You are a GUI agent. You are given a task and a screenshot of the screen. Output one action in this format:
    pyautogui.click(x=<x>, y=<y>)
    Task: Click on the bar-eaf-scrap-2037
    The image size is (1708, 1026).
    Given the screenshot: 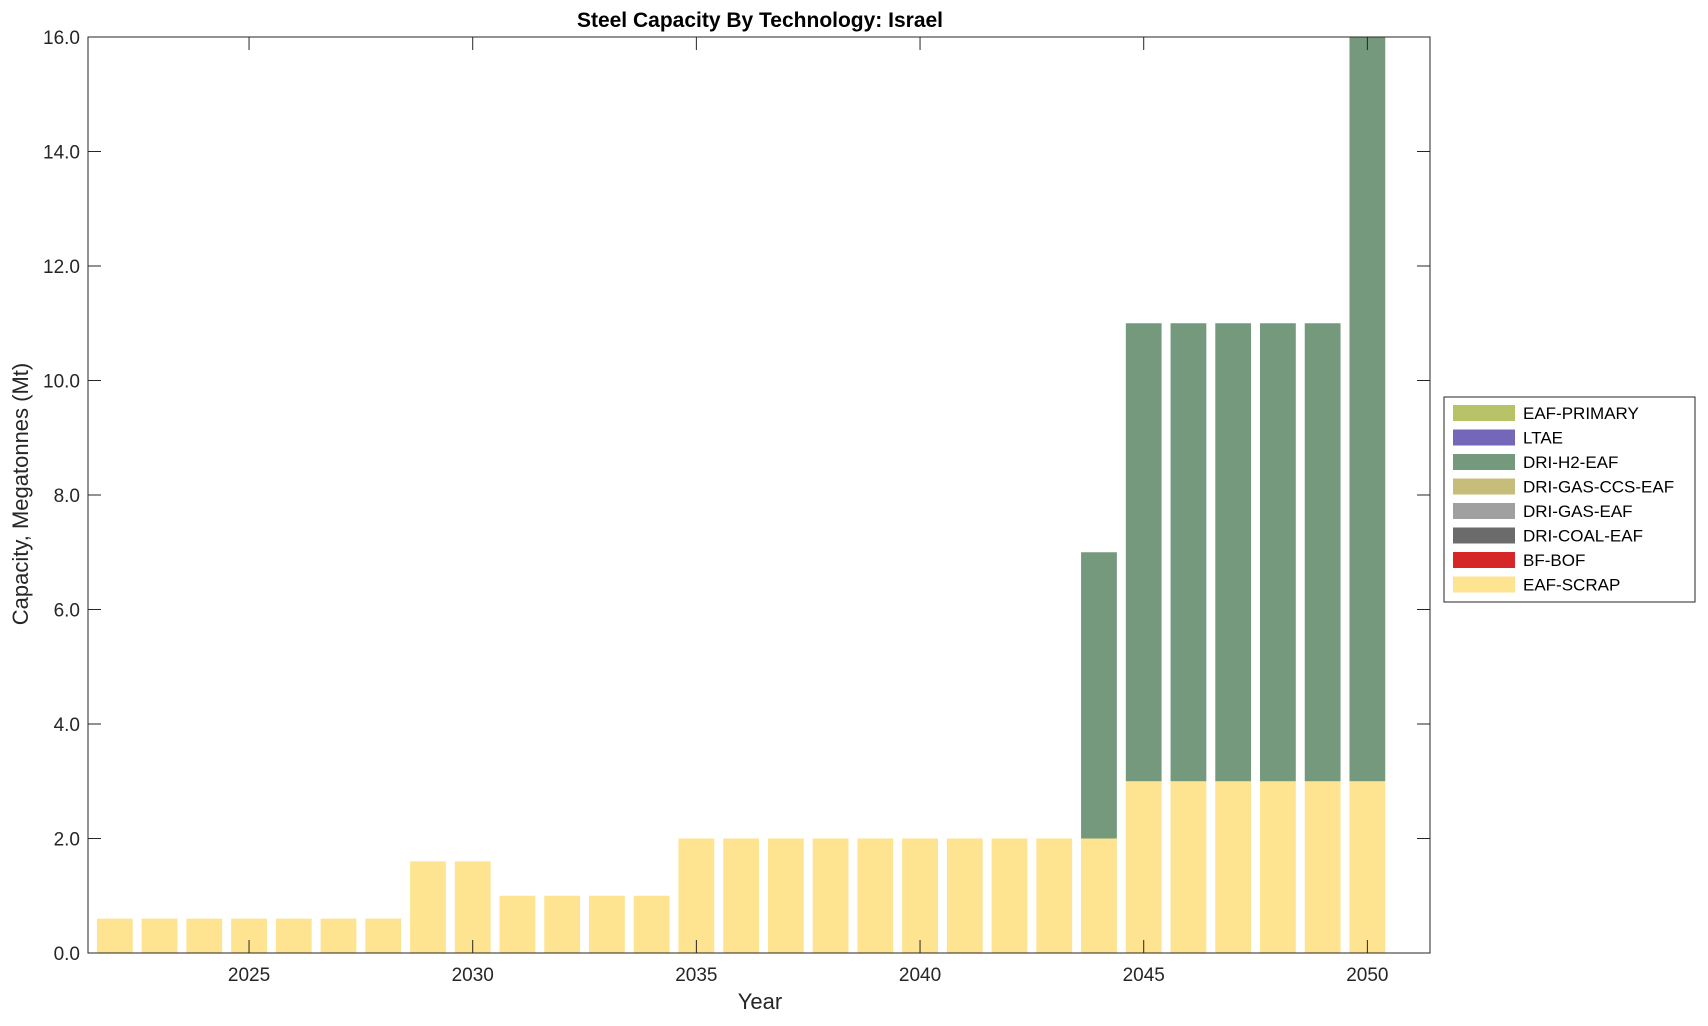 What is the action you would take?
    pyautogui.click(x=785, y=895)
    